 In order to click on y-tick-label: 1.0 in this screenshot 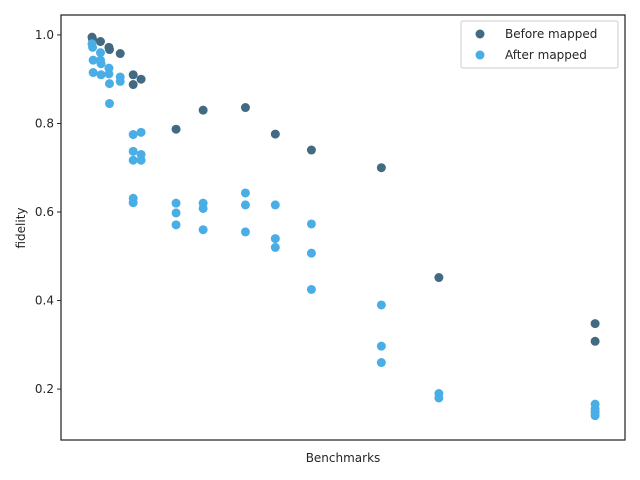, I will do `click(44, 35)`.